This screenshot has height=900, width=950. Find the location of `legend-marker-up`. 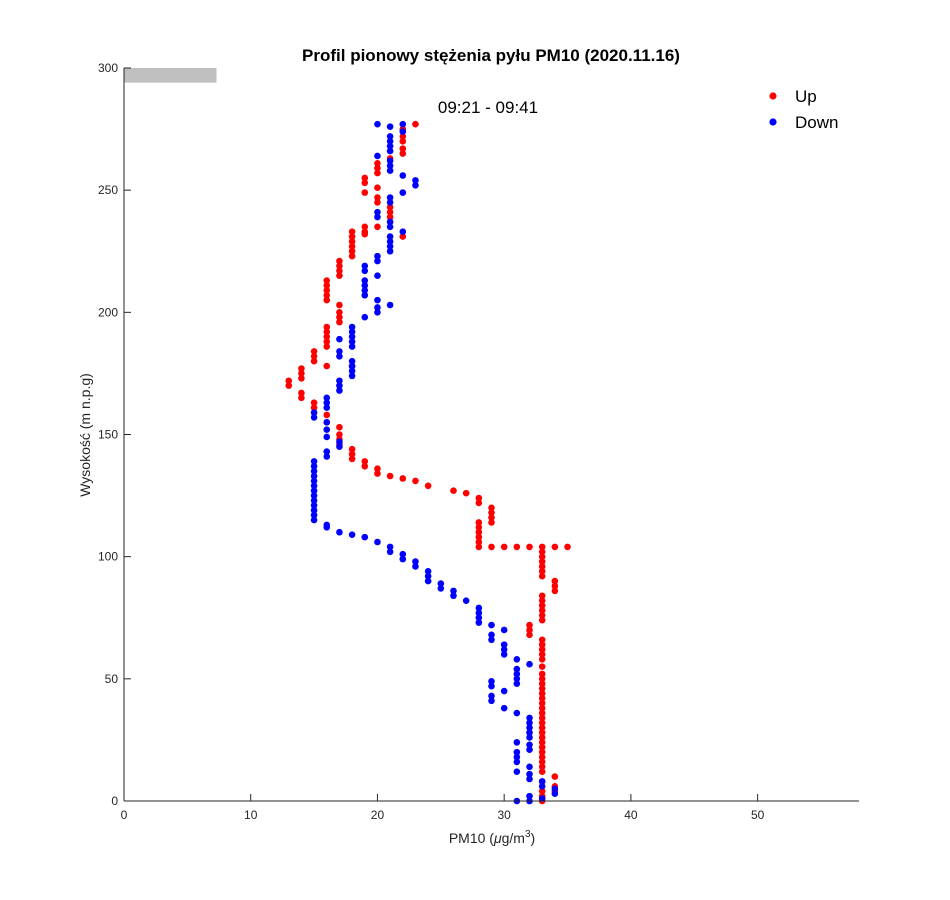

legend-marker-up is located at coordinates (773, 96).